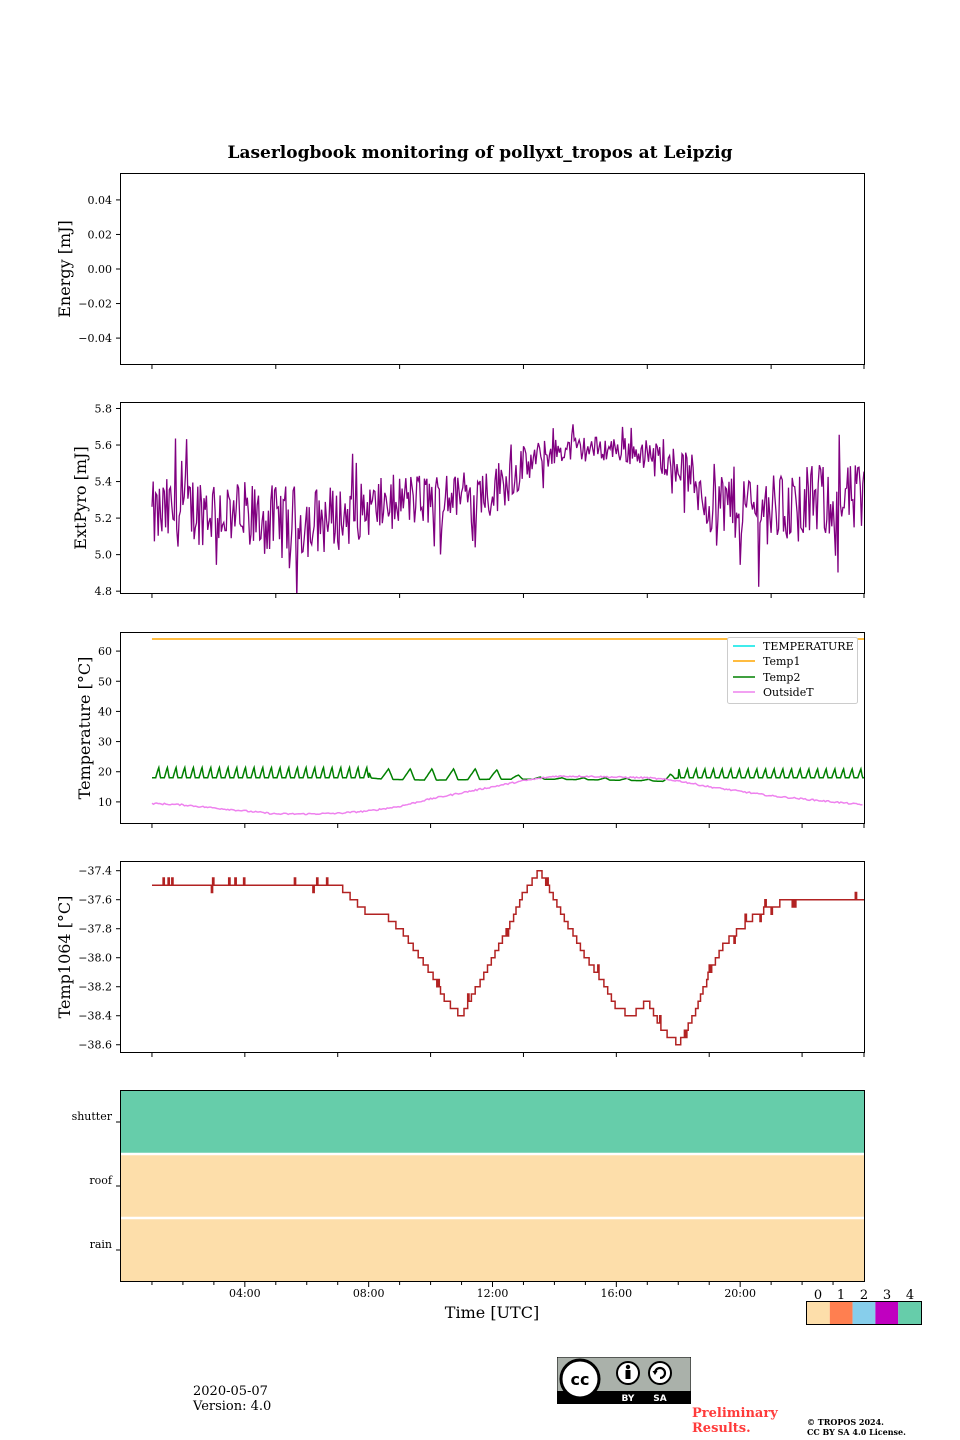  Describe the element at coordinates (508, 596) in the screenshot. I see `extpyro-x-ticks` at that location.